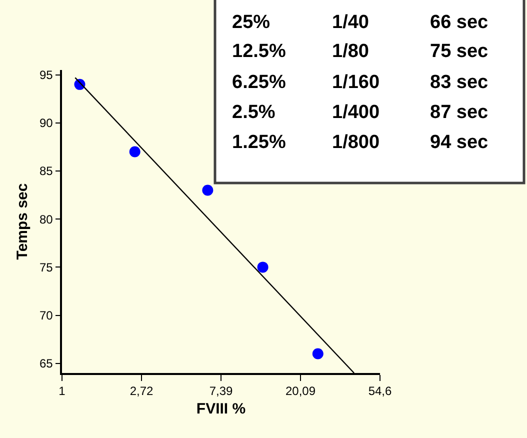 The image size is (527, 438). Describe the element at coordinates (459, 22) in the screenshot. I see `text: 66 sec` at that location.